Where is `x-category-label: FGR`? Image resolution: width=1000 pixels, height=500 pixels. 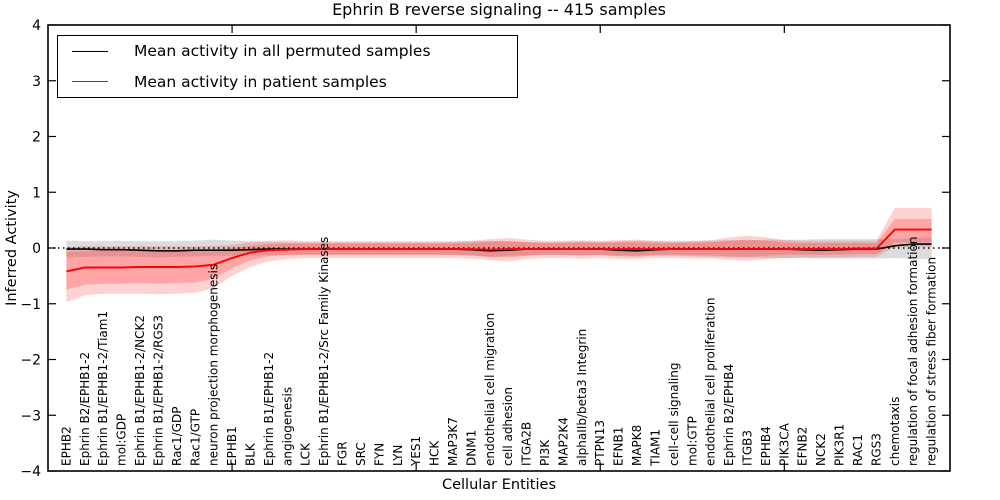
x-category-label: FGR is located at coordinates (343, 453).